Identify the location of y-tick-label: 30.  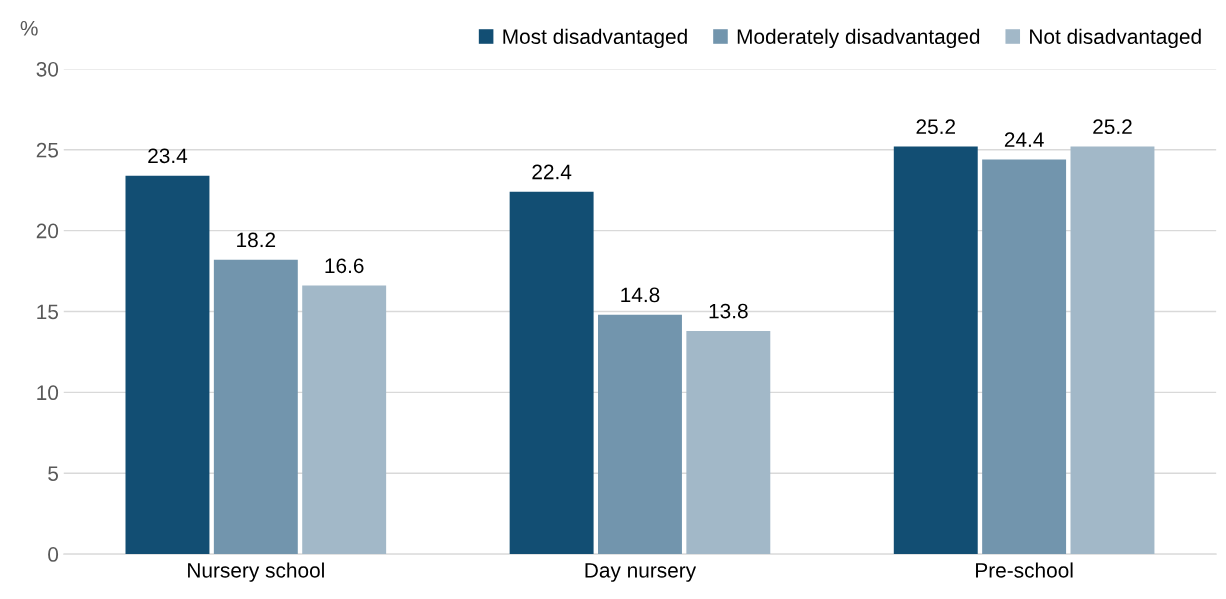
(47, 69).